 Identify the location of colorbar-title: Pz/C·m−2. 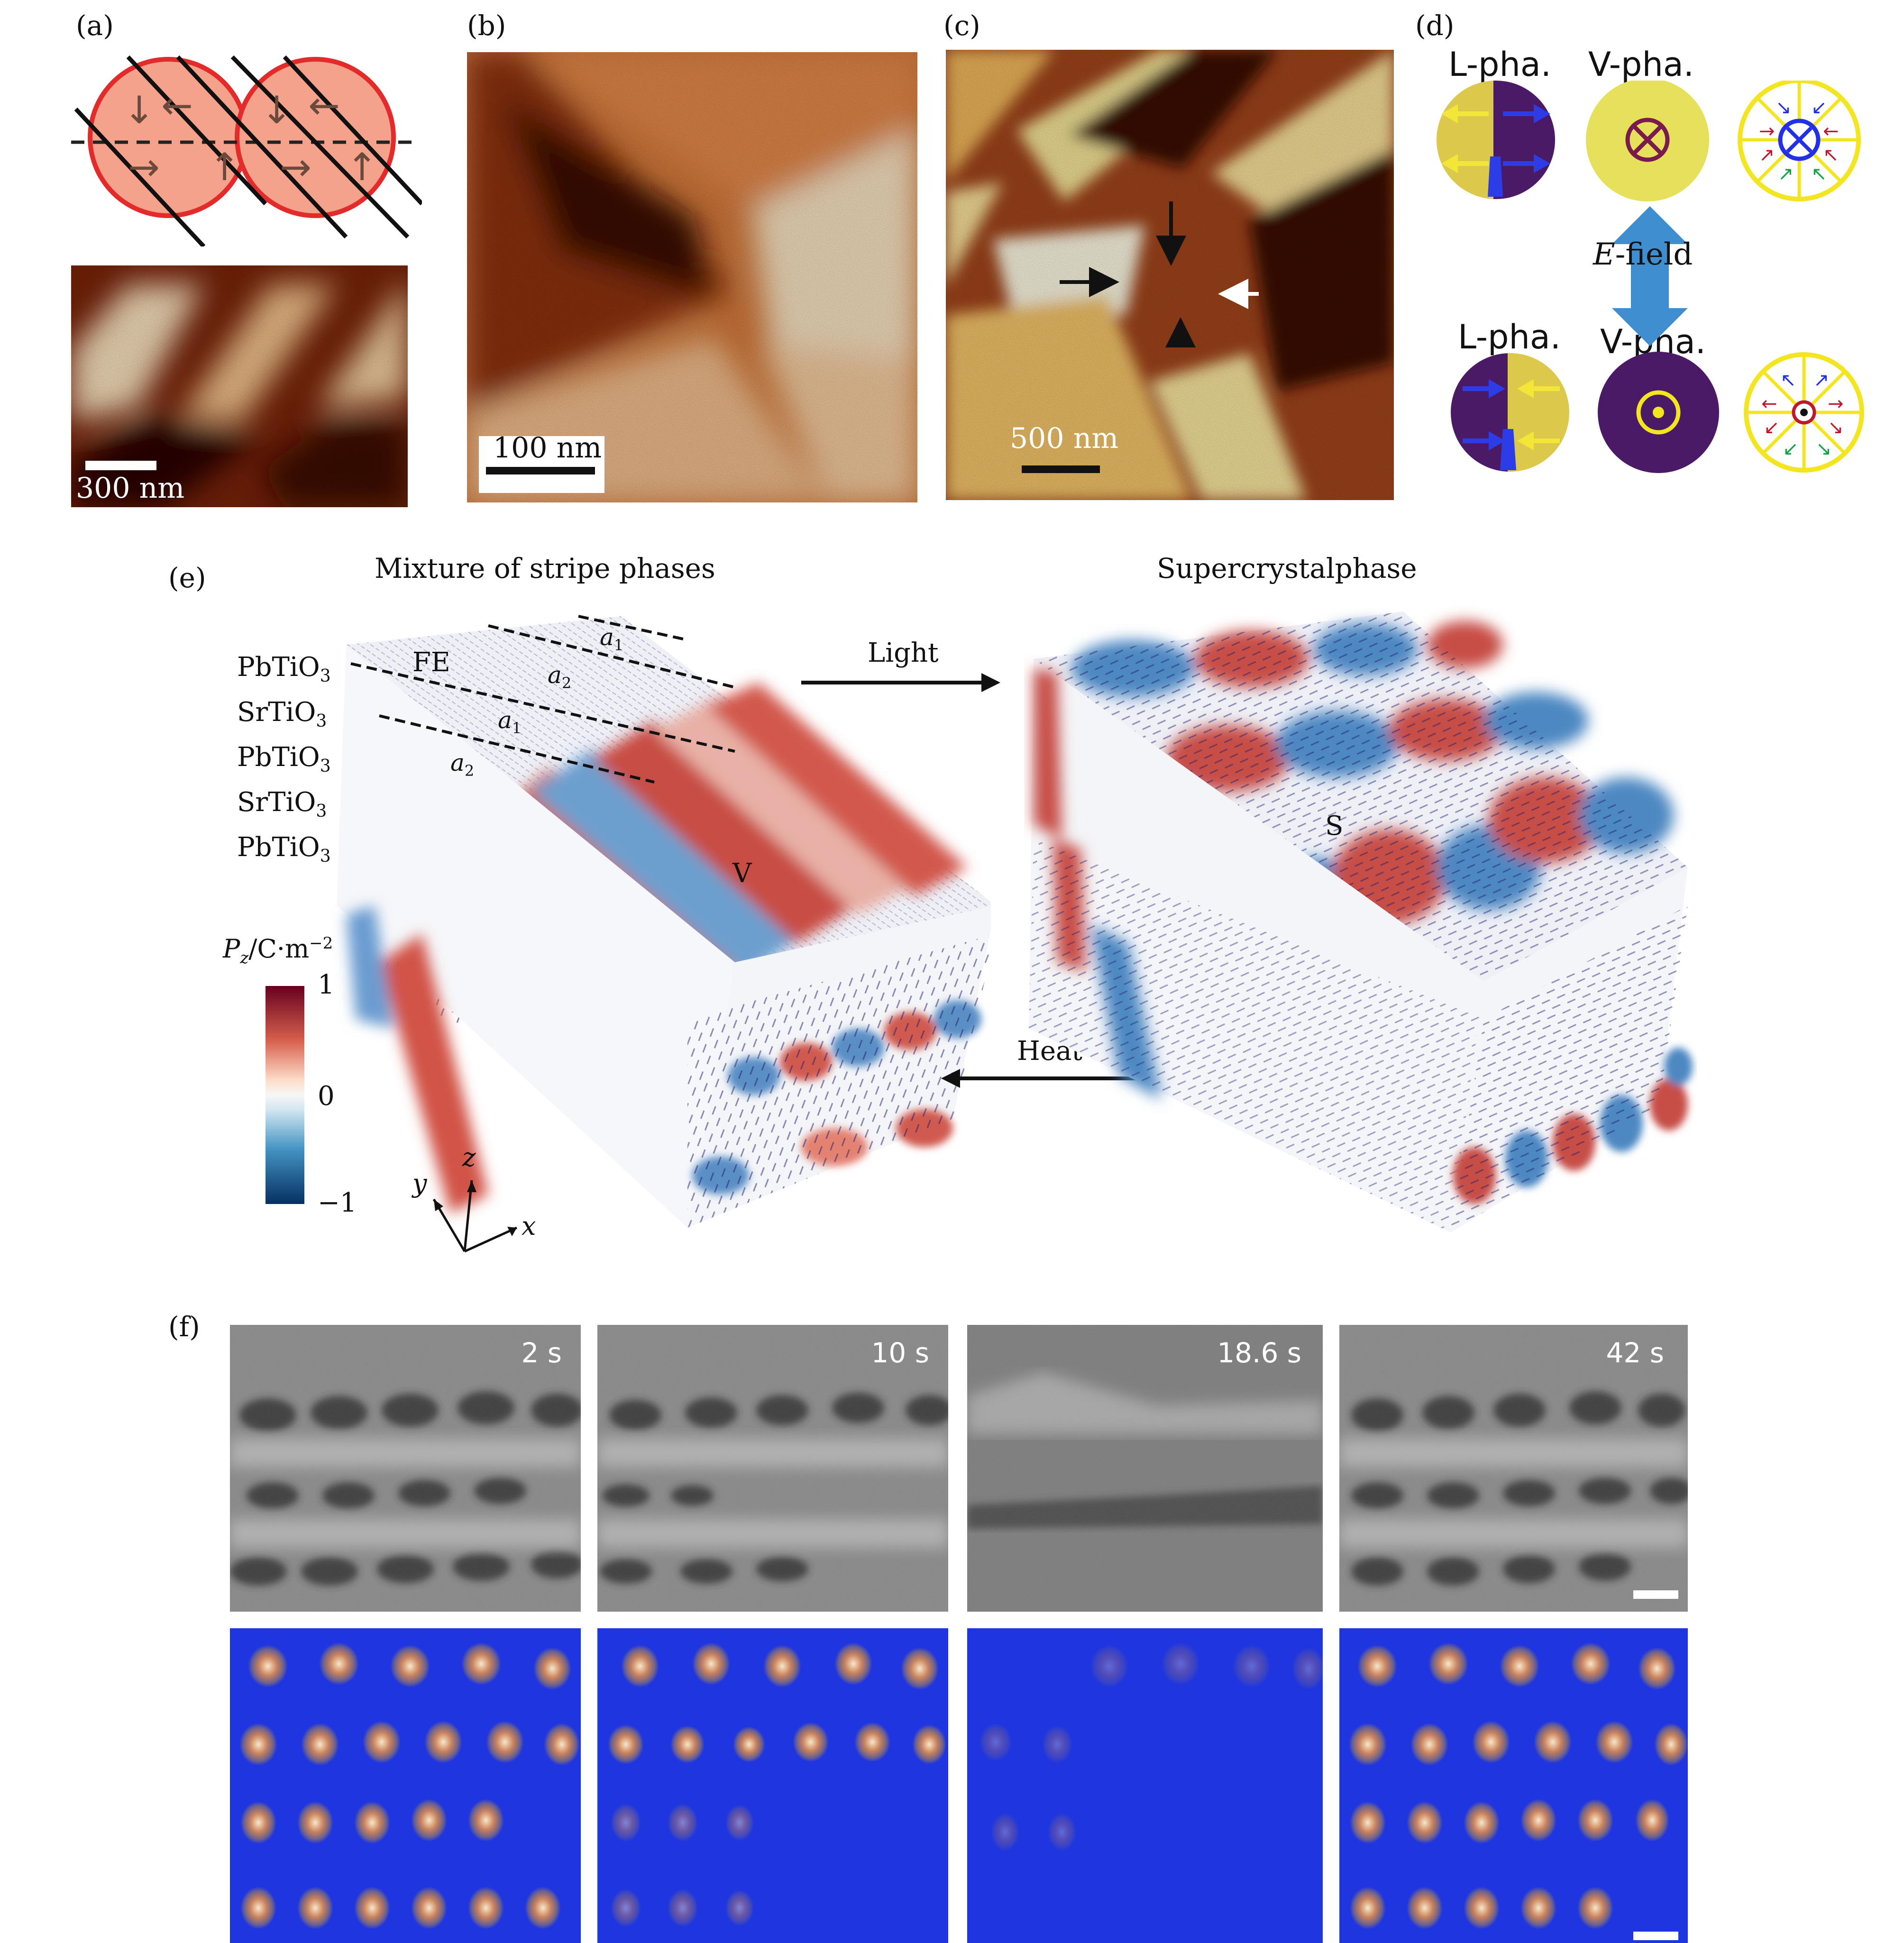
(278, 950).